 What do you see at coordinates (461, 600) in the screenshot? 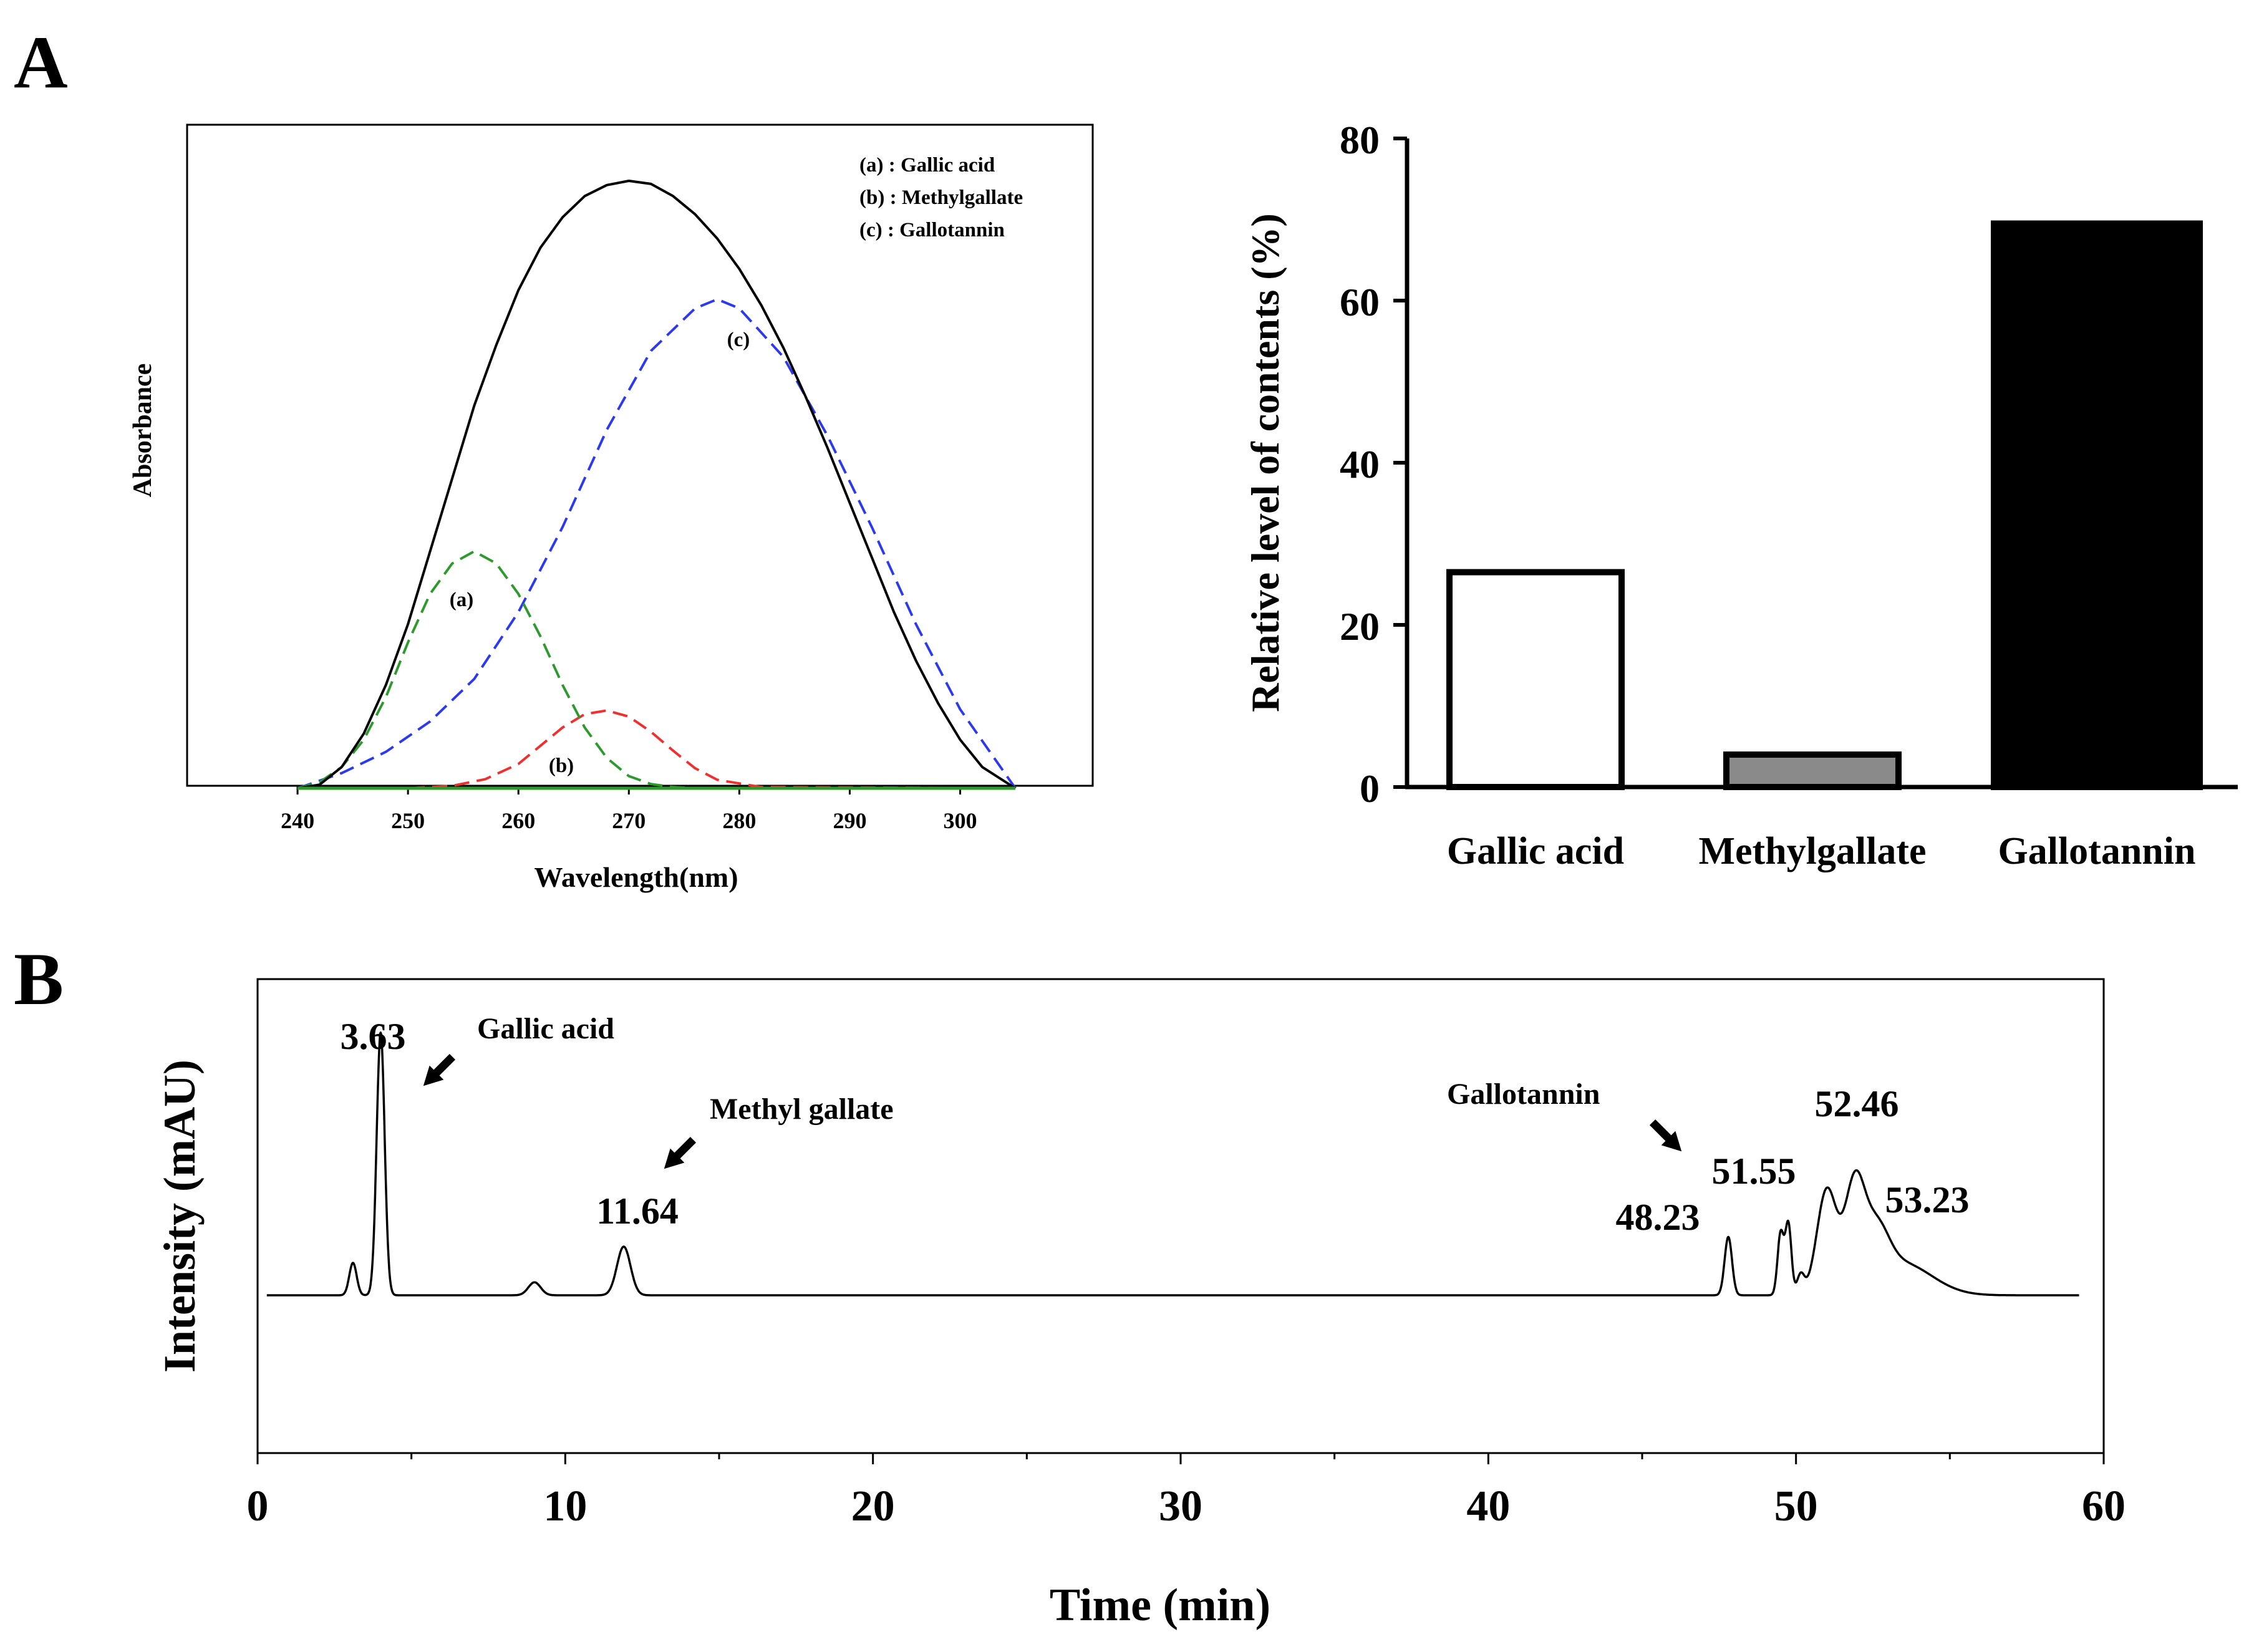
I see `annotation-a: (a)` at bounding box center [461, 600].